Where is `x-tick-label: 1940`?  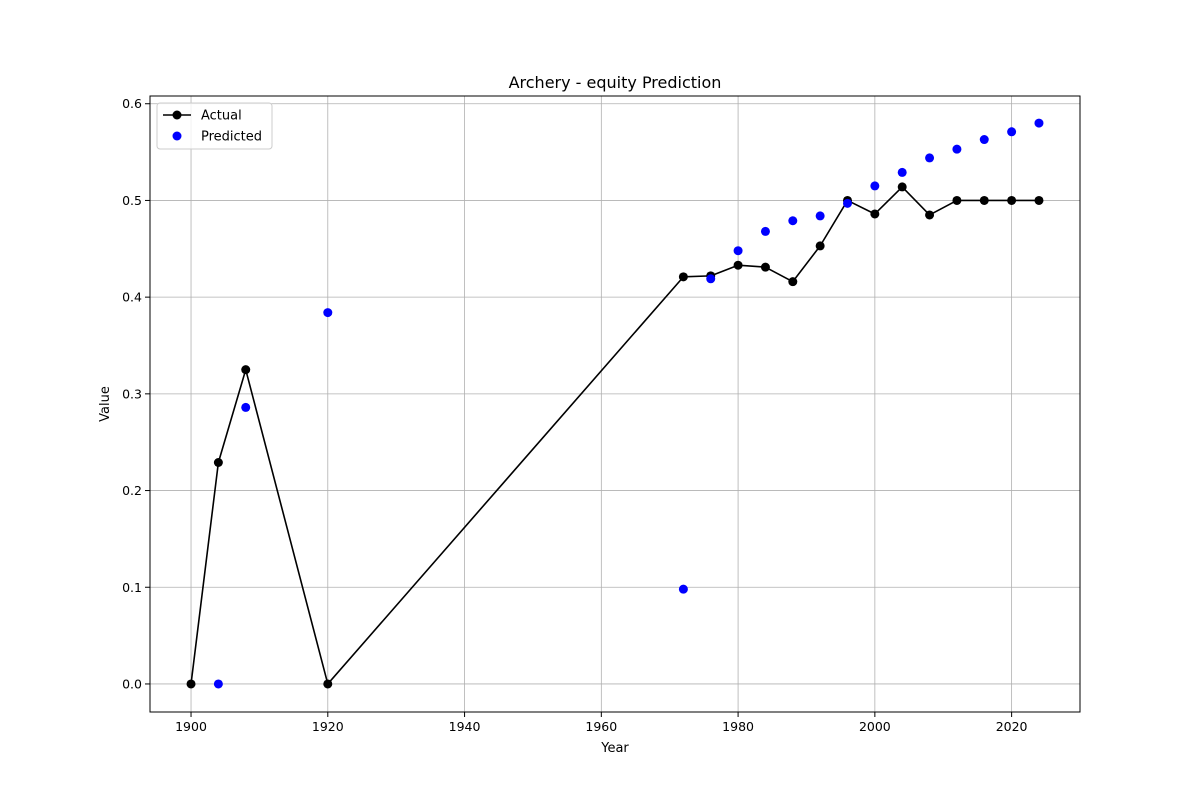 x-tick-label: 1940 is located at coordinates (465, 726).